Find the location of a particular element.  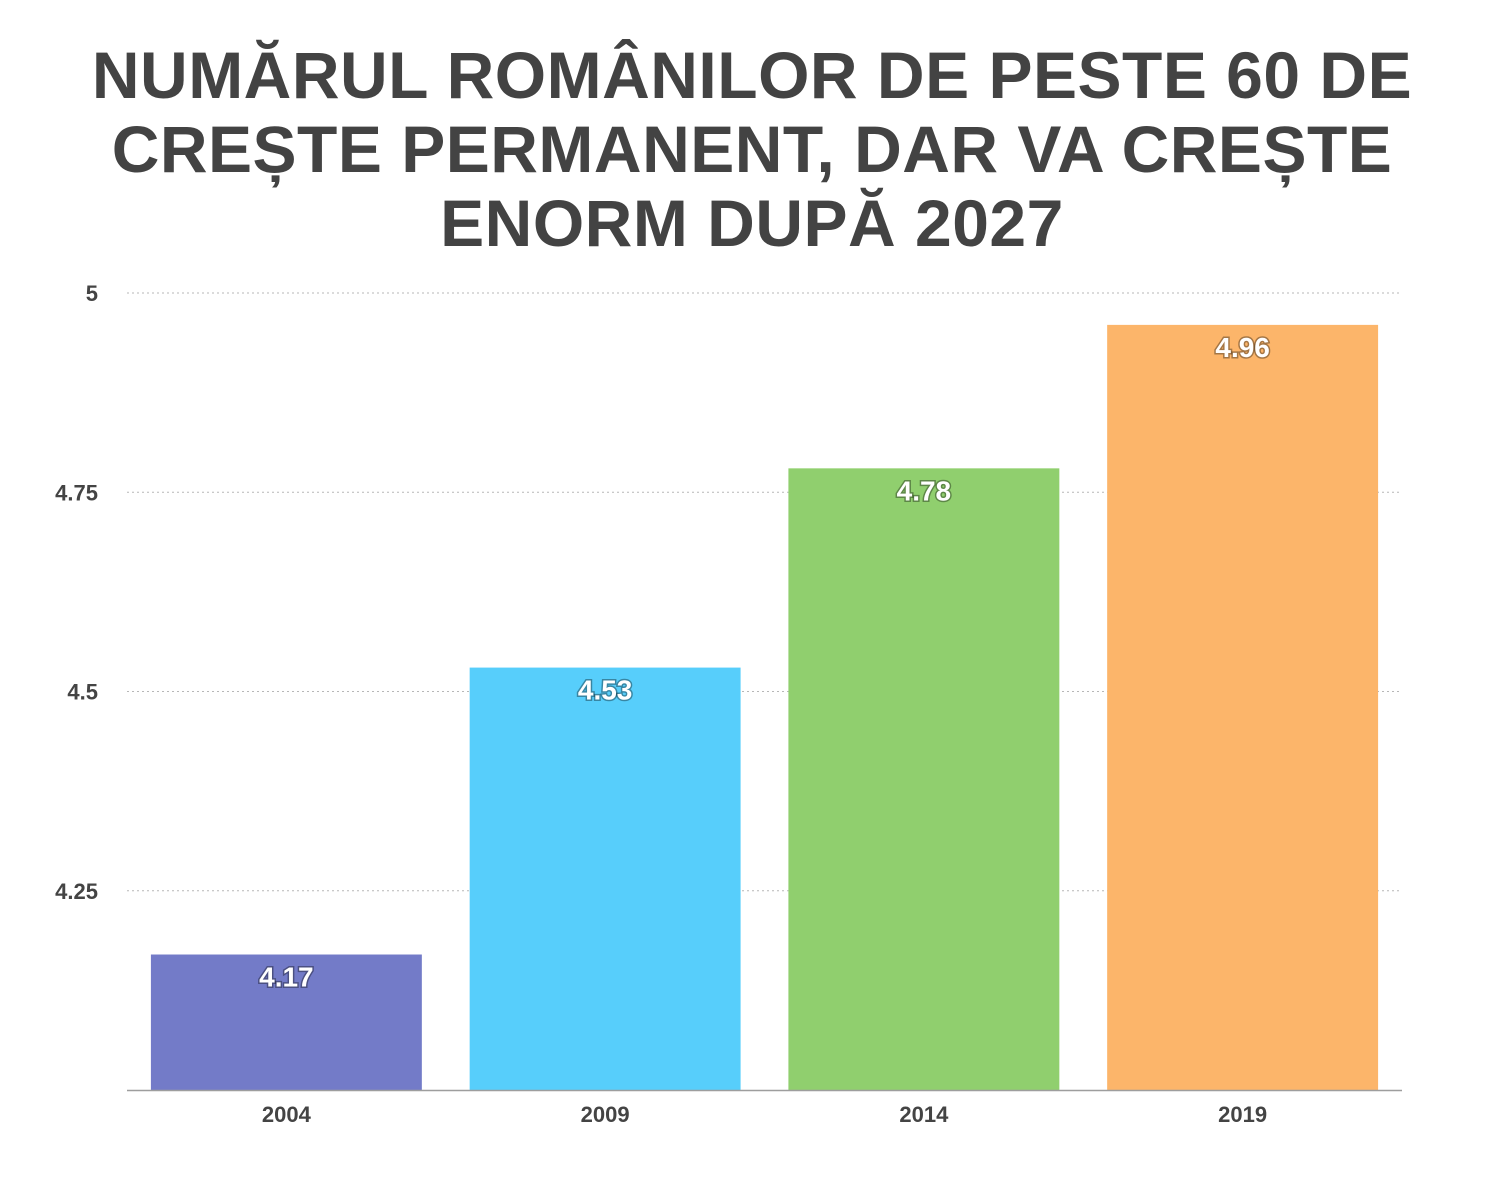

chart-title-line-1: NUMĂRUL ROMÂNILOR DE PESTE 60 DE is located at coordinates (752, 75).